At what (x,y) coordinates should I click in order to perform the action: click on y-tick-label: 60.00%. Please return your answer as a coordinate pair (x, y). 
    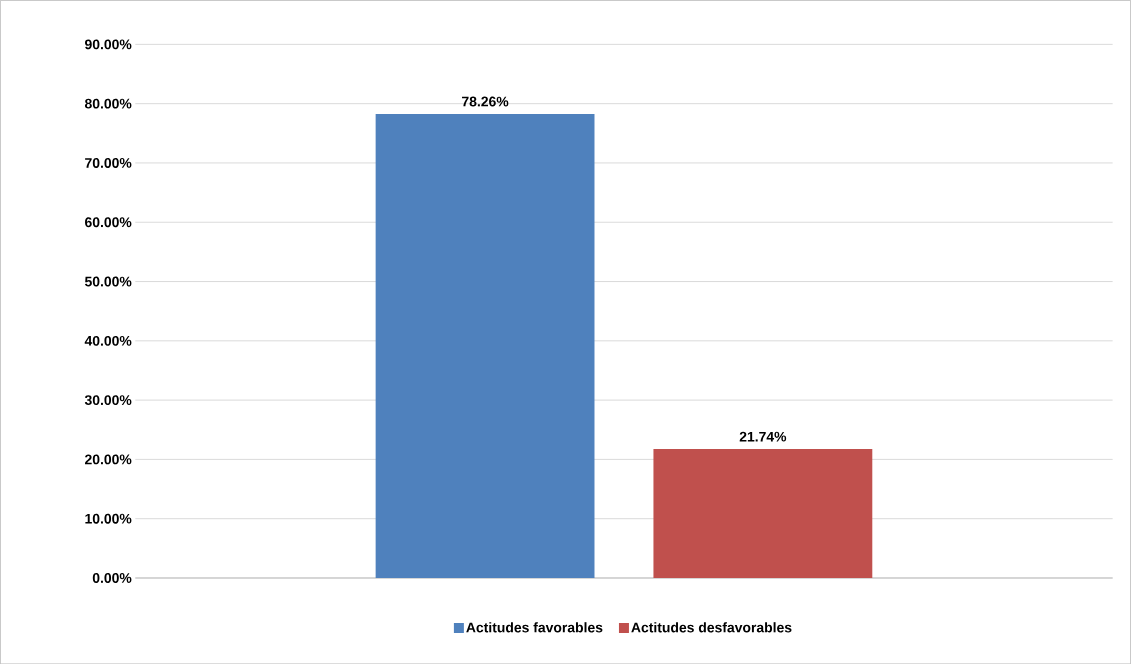
    Looking at the image, I should click on (108, 222).